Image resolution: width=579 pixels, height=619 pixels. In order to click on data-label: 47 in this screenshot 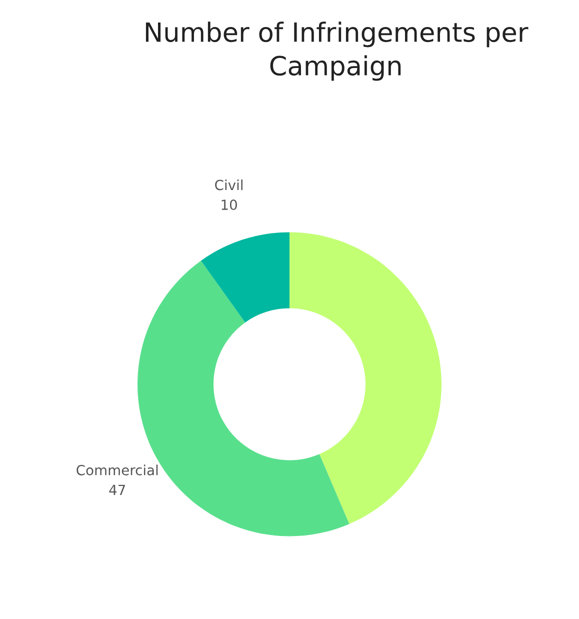, I will do `click(117, 489)`.